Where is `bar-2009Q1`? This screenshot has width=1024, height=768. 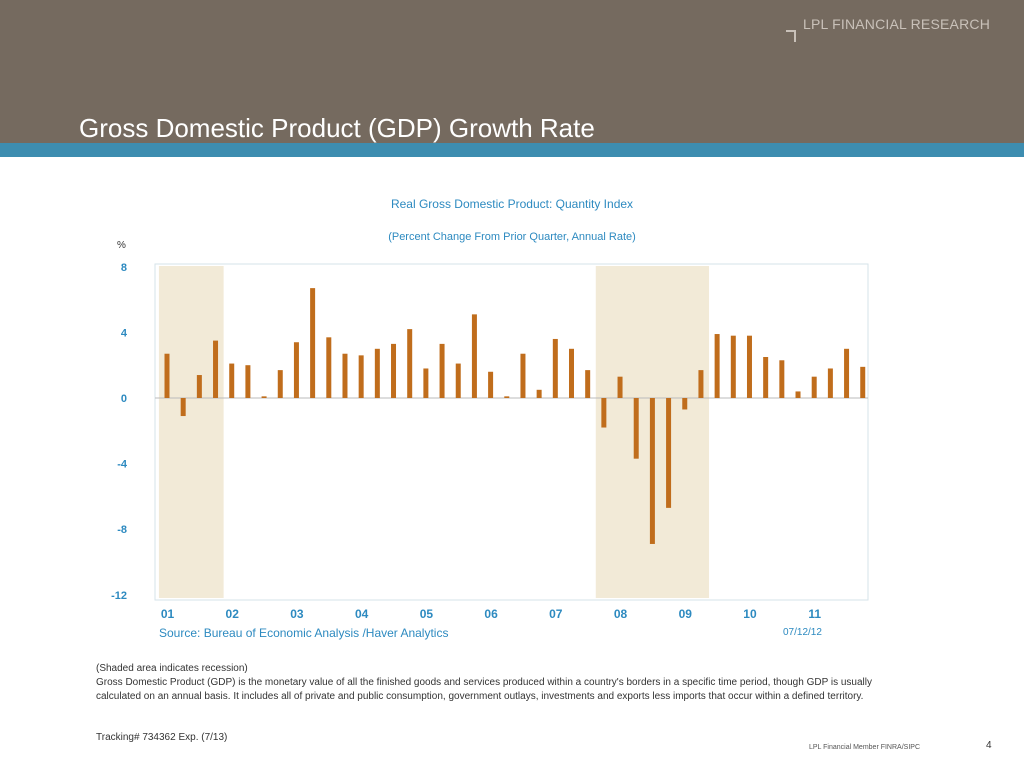
bar-2009Q1 is located at coordinates (685, 404).